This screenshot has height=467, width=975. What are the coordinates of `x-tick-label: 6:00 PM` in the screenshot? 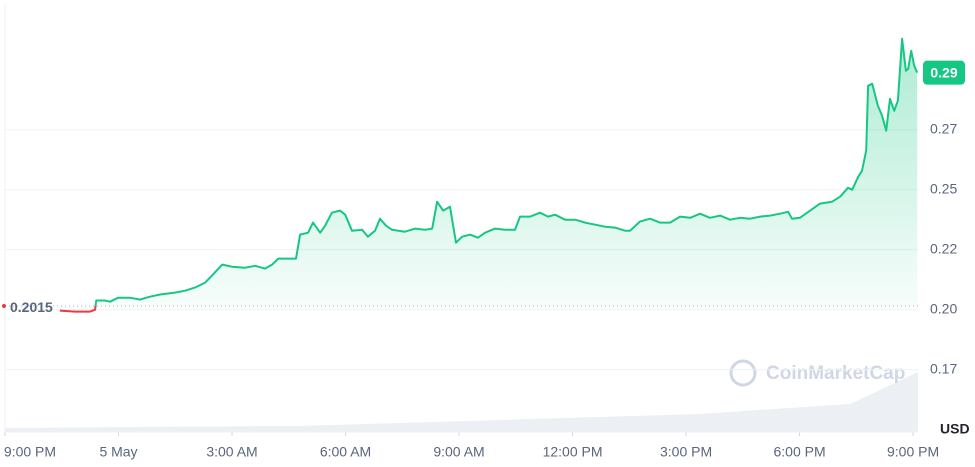 It's located at (800, 452).